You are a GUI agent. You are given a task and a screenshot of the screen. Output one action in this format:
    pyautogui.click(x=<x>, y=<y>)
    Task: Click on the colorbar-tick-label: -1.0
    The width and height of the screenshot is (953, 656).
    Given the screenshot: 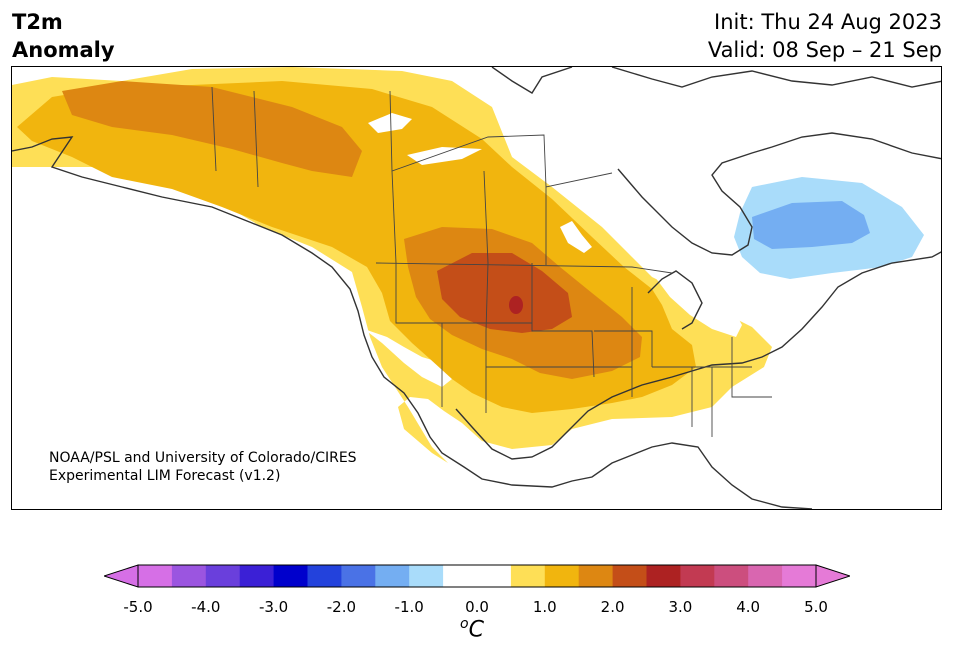 What is the action you would take?
    pyautogui.click(x=409, y=607)
    